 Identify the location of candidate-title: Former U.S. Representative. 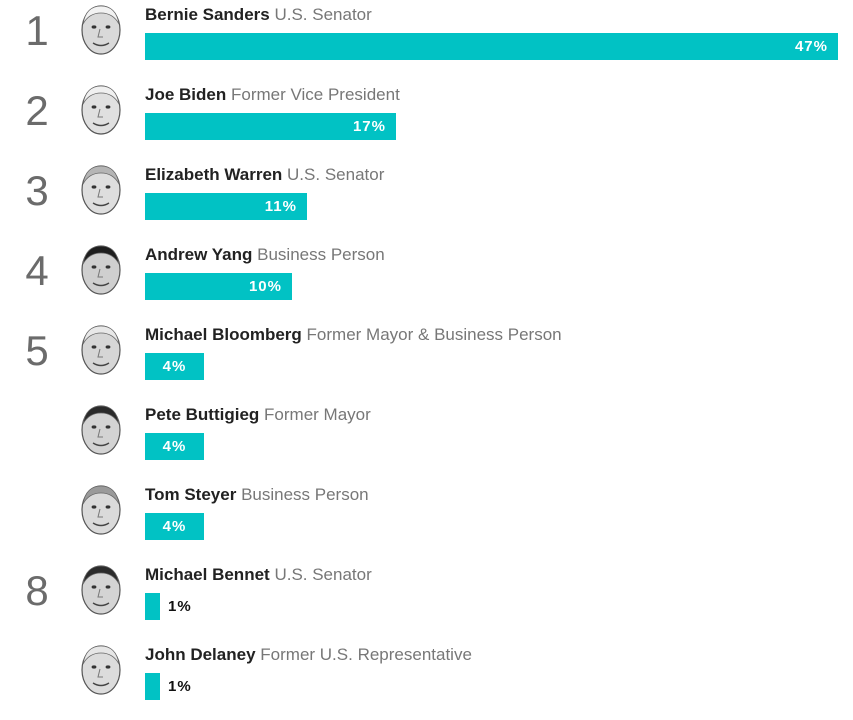
(366, 654).